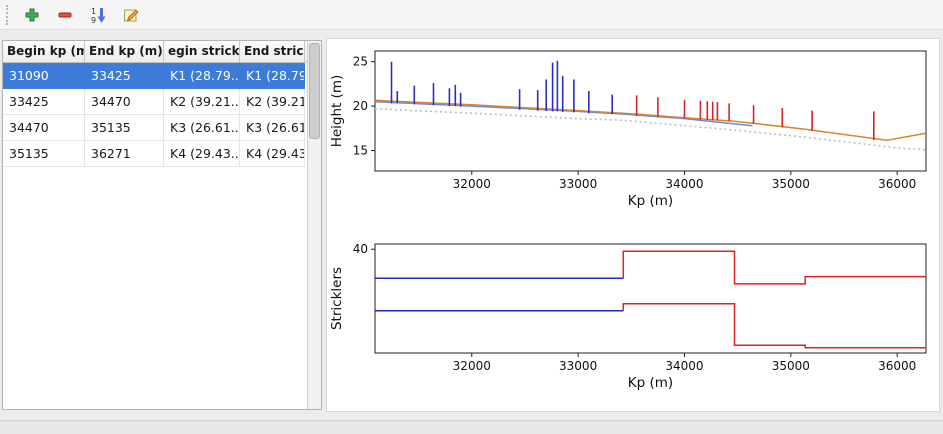 Image resolution: width=943 pixels, height=434 pixels. I want to click on minus-icon, so click(65, 14).